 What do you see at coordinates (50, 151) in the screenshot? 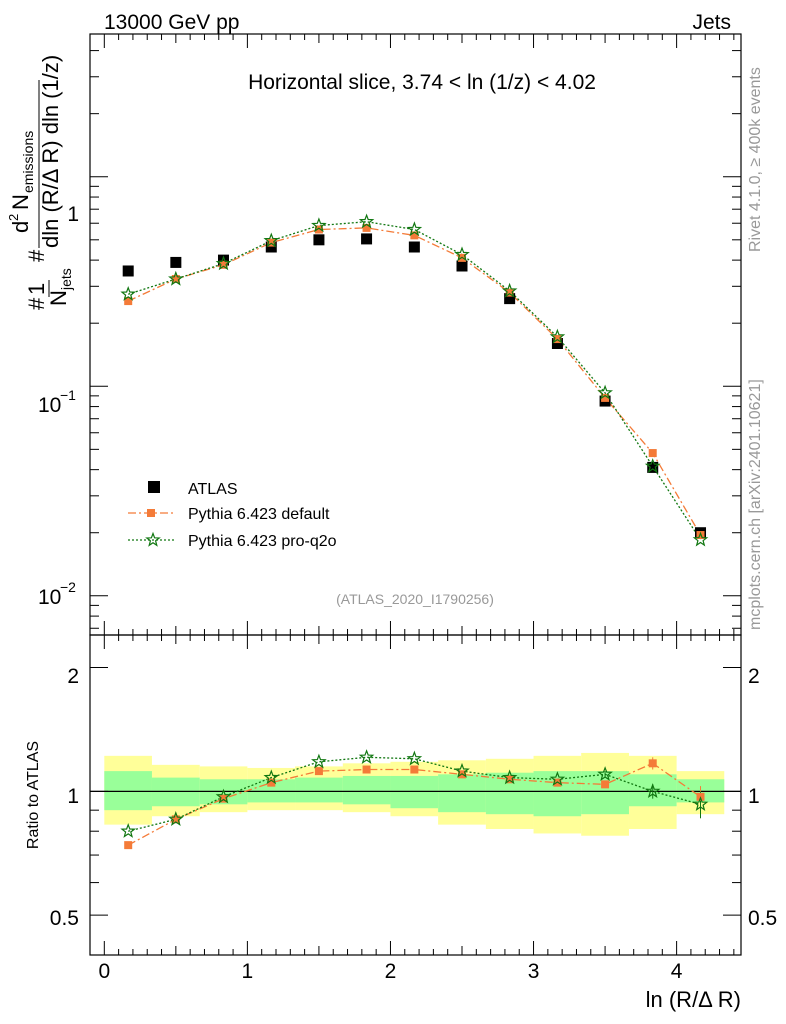
I see `svg-text: dln (R/Δ R) dln (1/z)` at bounding box center [50, 151].